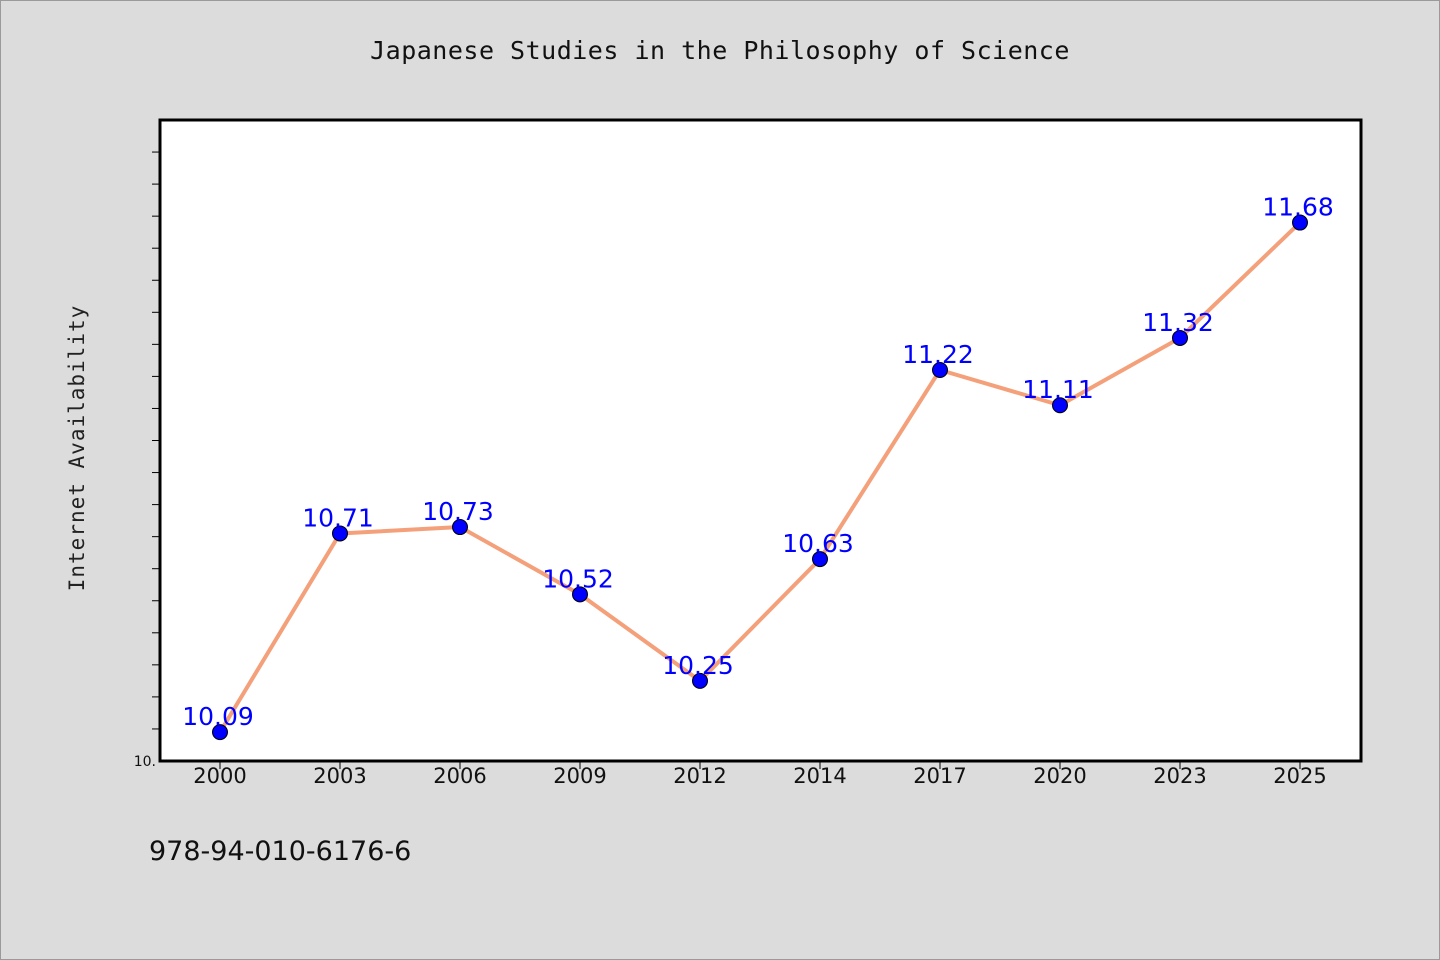 This screenshot has width=1440, height=960. I want to click on x-tick-label: 2020, so click(1059, 776).